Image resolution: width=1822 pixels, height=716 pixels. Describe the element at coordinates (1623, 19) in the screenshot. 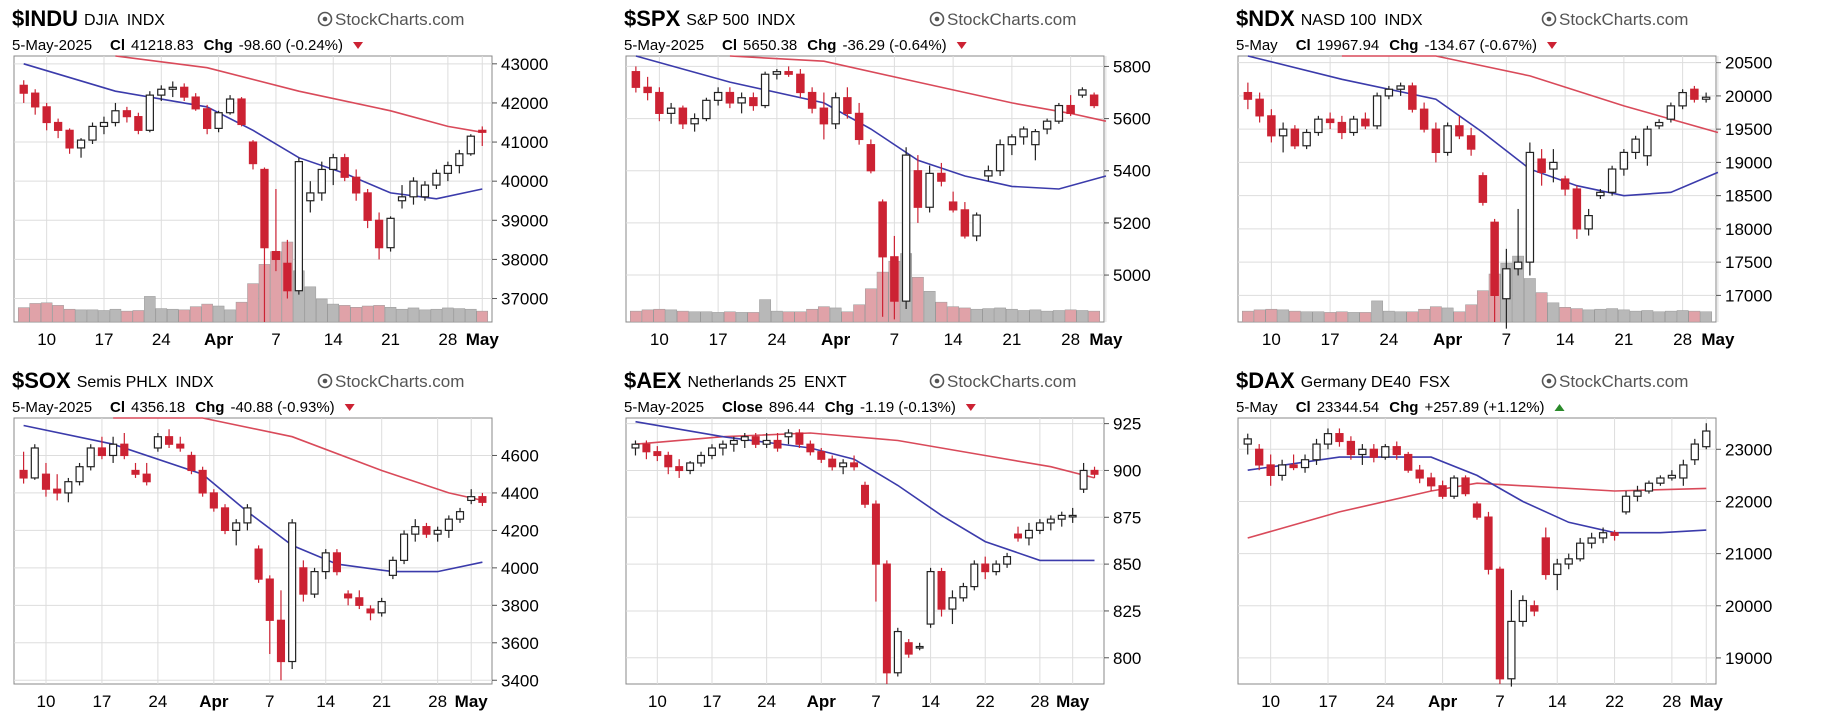

I see `brand-label: StockCharts.com` at that location.